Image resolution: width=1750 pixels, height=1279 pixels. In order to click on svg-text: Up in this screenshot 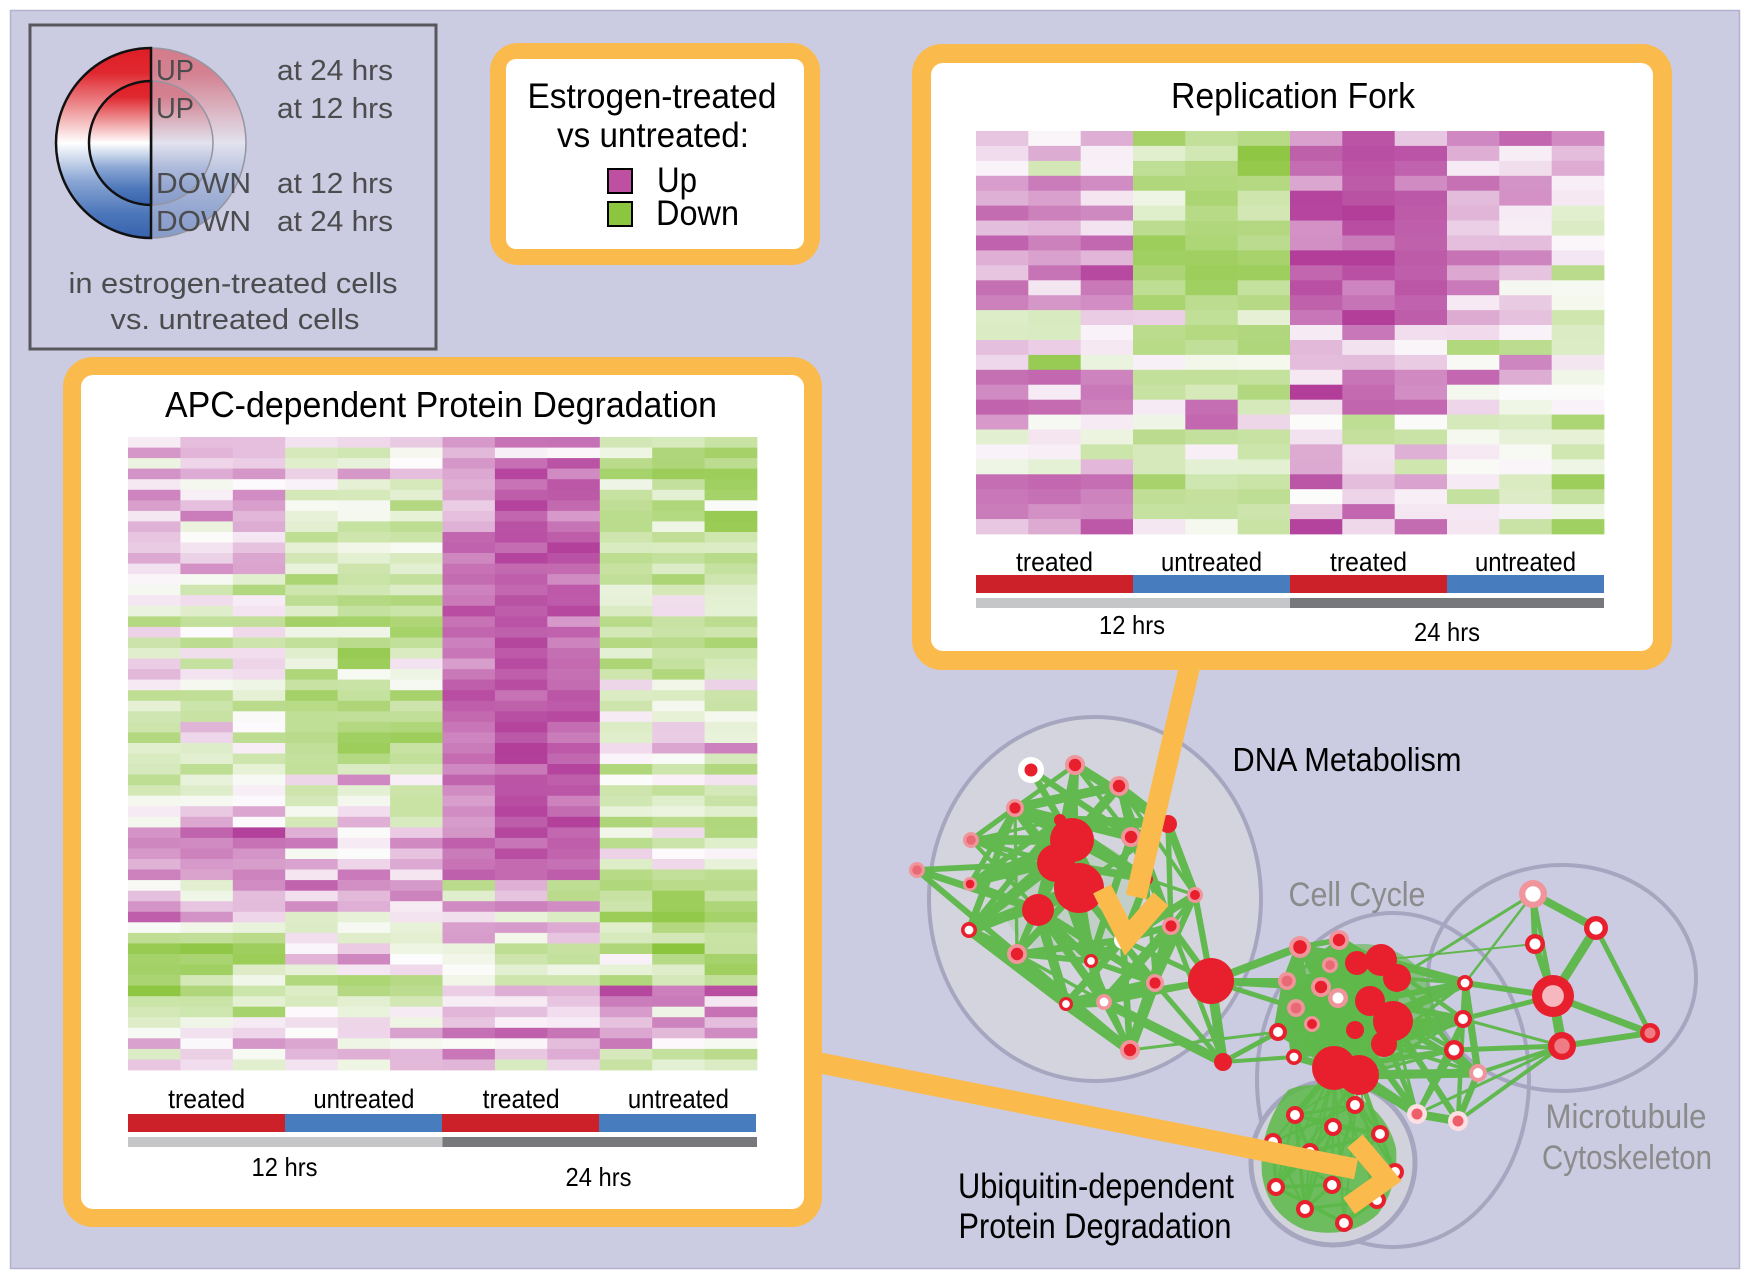, I will do `click(677, 180)`.